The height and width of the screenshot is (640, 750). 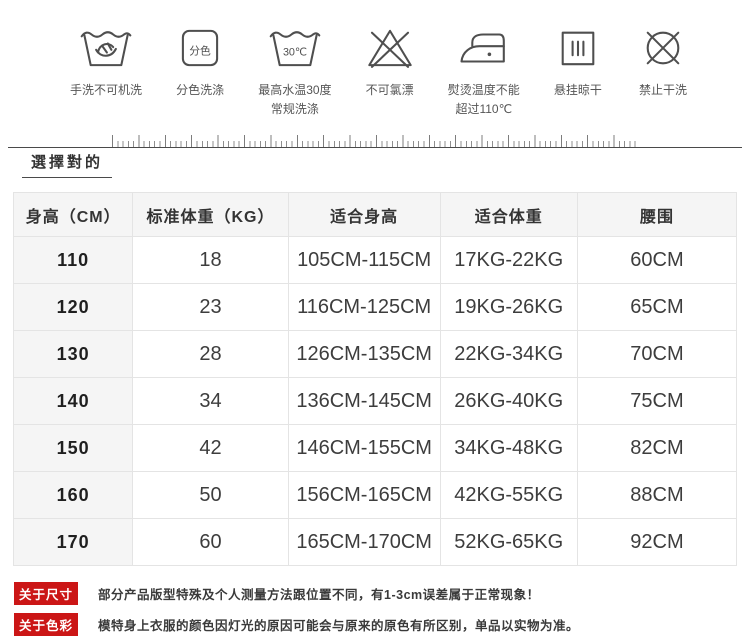 I want to click on cell-waist: 82CM, so click(x=657, y=448).